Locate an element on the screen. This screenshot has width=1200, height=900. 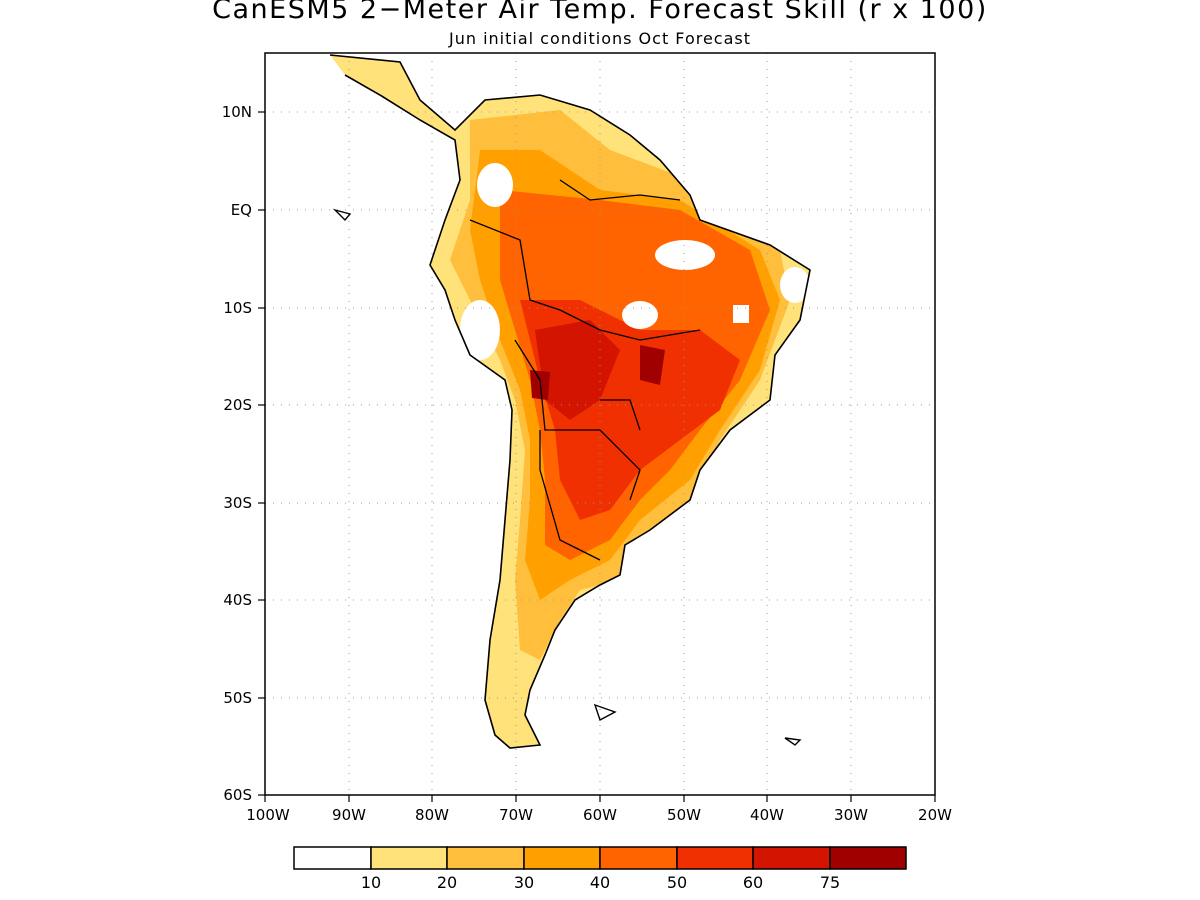
colorbar-label: 10 is located at coordinates (371, 882).